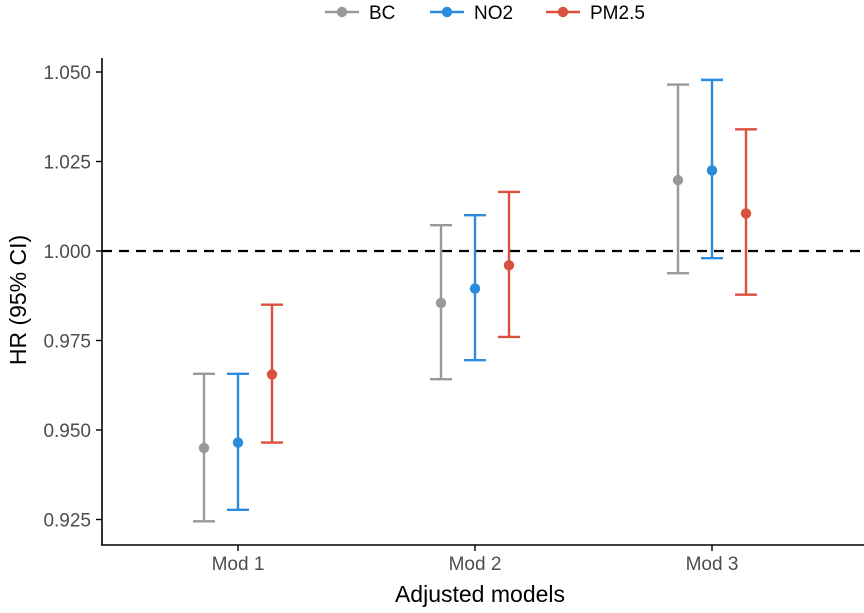  I want to click on y-tick-label: 1.025, so click(67, 163).